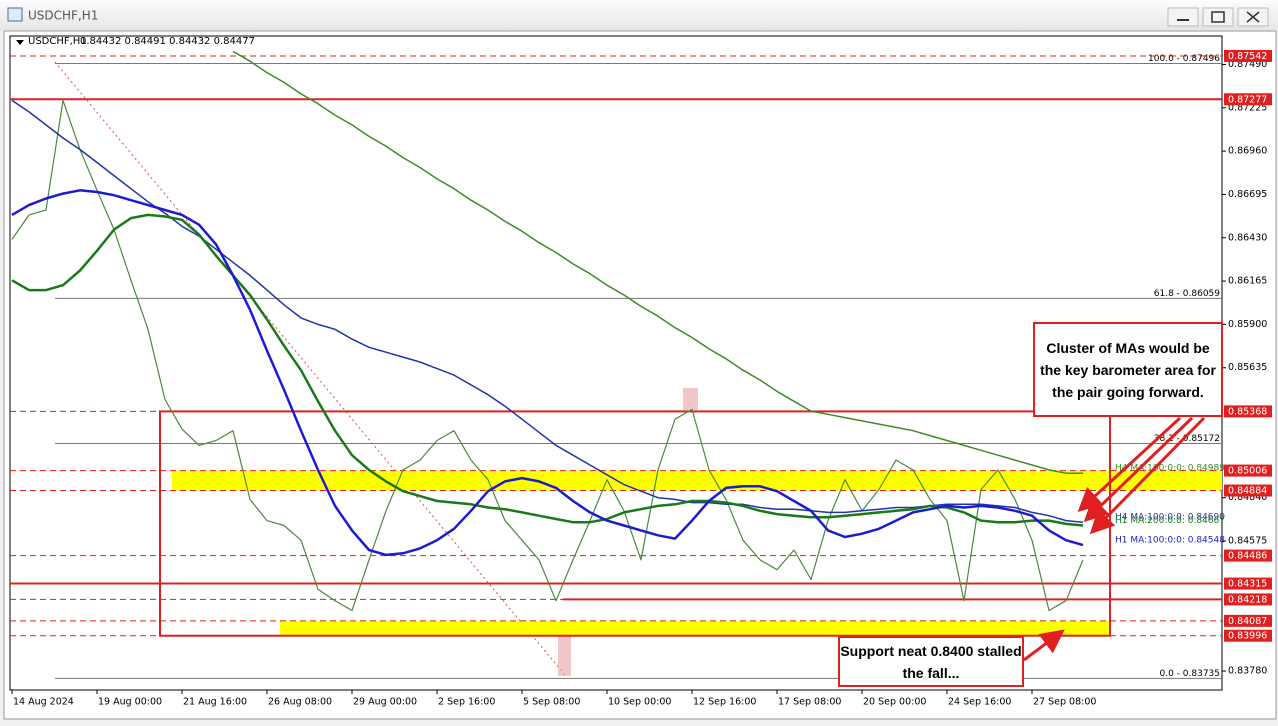 The height and width of the screenshot is (726, 1278). What do you see at coordinates (1247, 367) in the screenshot?
I see `y-tick-label: 0.85635` at bounding box center [1247, 367].